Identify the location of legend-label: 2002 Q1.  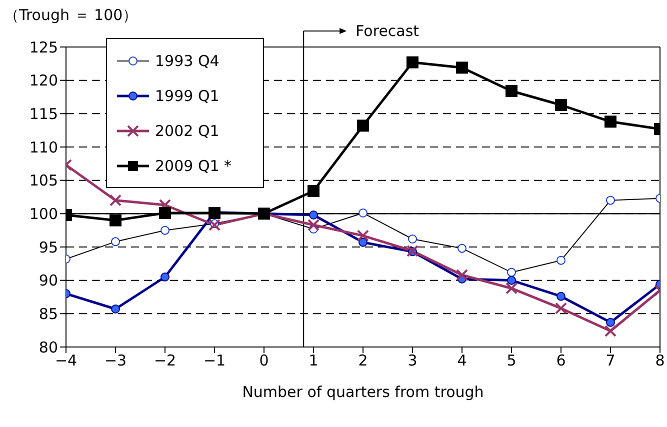
(187, 131).